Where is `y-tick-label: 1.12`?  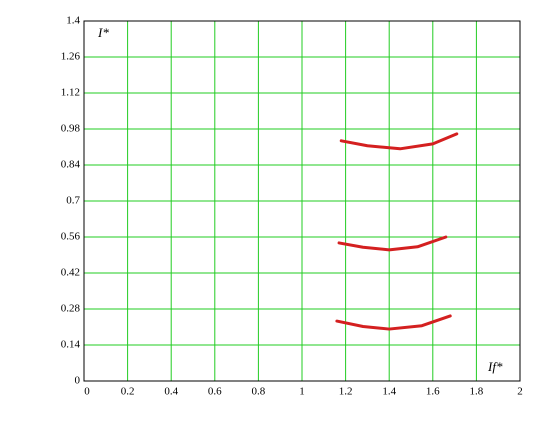 y-tick-label: 1.12 is located at coordinates (70, 93).